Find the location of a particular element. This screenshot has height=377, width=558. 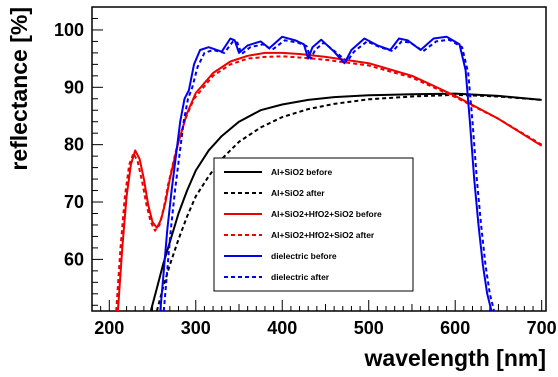

y-tick-label: 60 is located at coordinates (74, 259).